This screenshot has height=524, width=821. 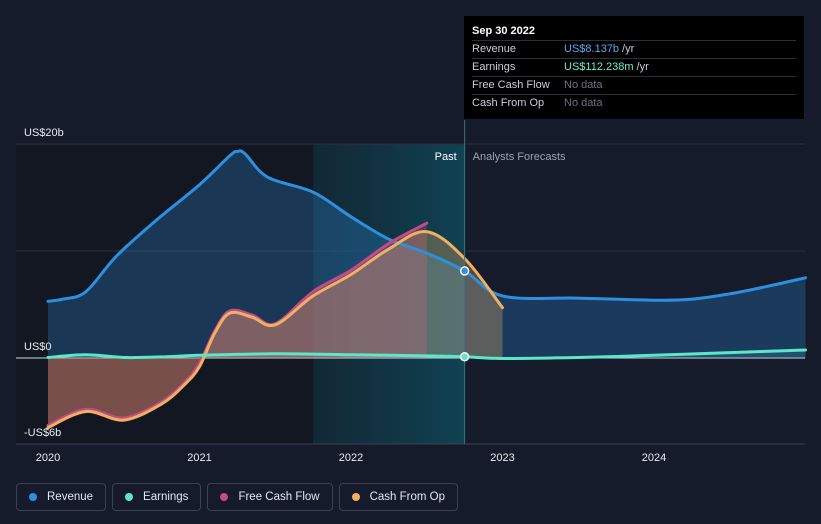 I want to click on y-tick-label: -US$6b, so click(x=42, y=433).